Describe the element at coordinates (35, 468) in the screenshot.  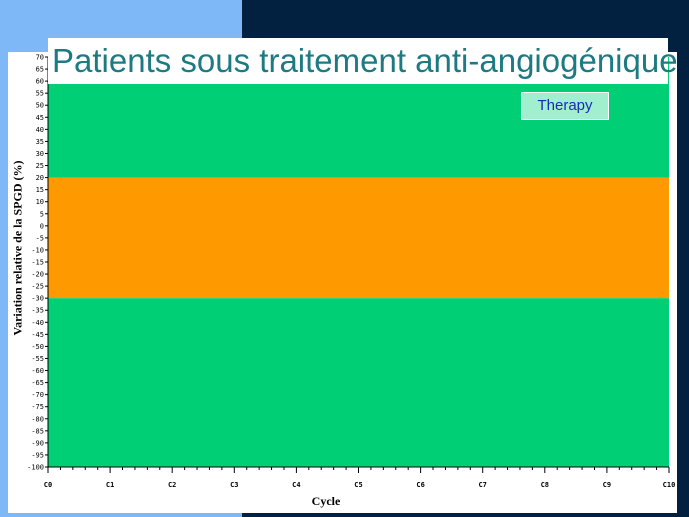
I see `y-tick-label: -100` at that location.